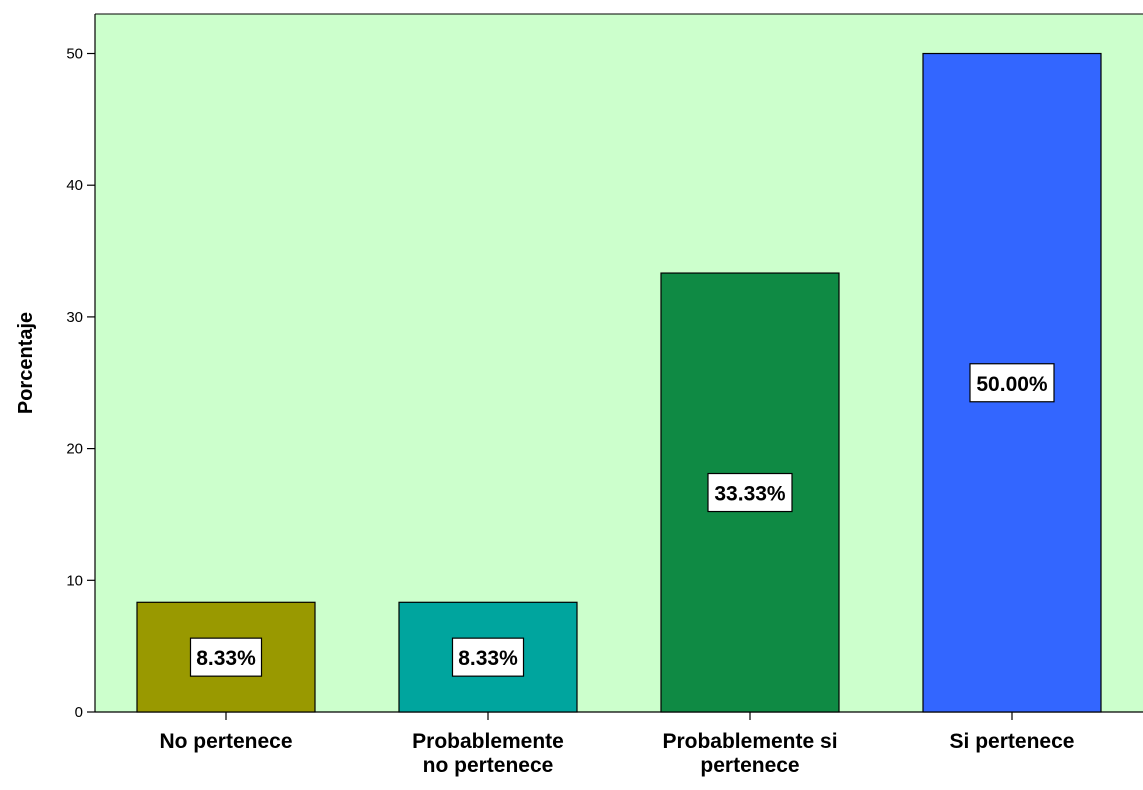 Image resolution: width=1143 pixels, height=790 pixels. Describe the element at coordinates (749, 753) in the screenshot. I see `x-tick-label: Probablemente si pertenece` at that location.